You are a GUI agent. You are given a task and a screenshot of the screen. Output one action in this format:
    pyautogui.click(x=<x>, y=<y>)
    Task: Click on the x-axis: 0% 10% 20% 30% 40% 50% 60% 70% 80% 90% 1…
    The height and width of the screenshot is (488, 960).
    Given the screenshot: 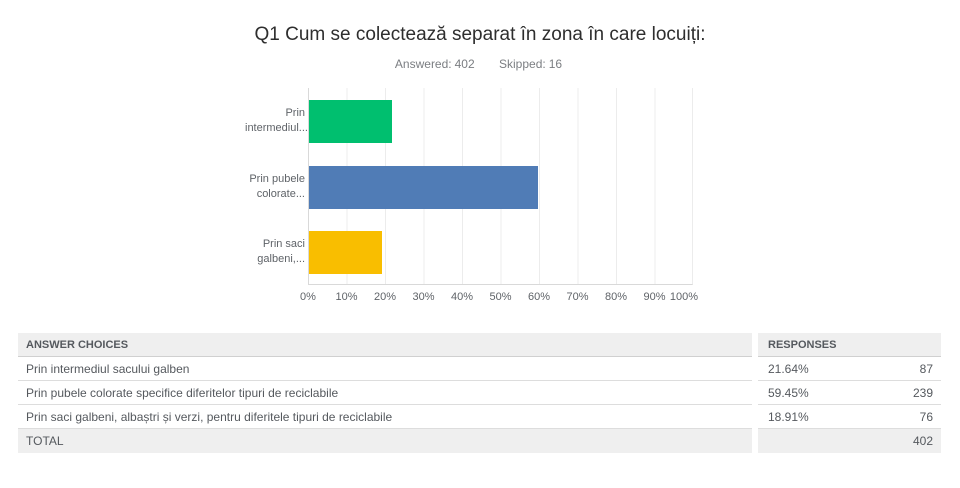 What is the action you would take?
    pyautogui.click(x=499, y=298)
    